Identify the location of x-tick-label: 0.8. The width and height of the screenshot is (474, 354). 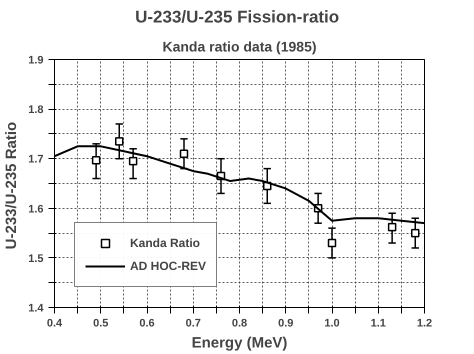
(240, 324).